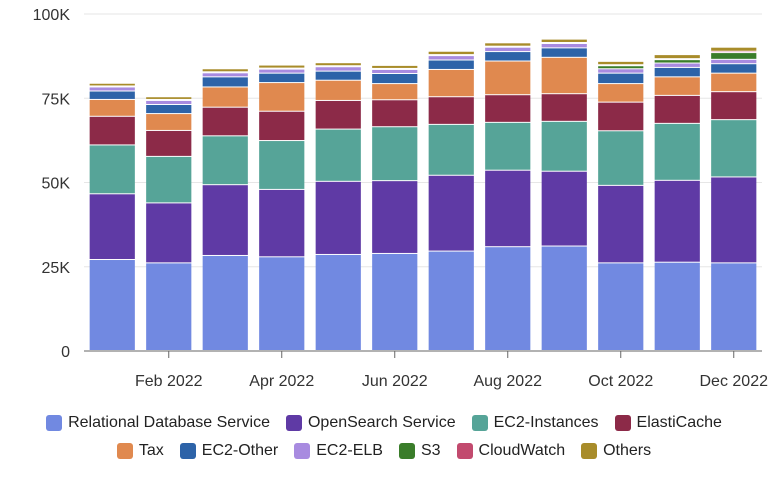  I want to click on legend-entry: EC2-Instances, so click(535, 423).